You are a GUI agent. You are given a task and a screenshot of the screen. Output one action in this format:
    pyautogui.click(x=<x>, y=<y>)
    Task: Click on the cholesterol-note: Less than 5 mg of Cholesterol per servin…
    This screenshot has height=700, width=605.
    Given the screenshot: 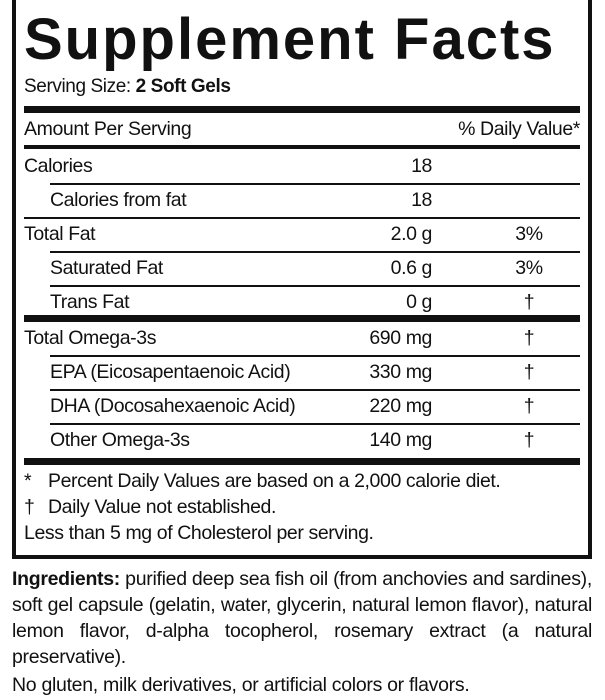 What is the action you would take?
    pyautogui.click(x=199, y=533)
    